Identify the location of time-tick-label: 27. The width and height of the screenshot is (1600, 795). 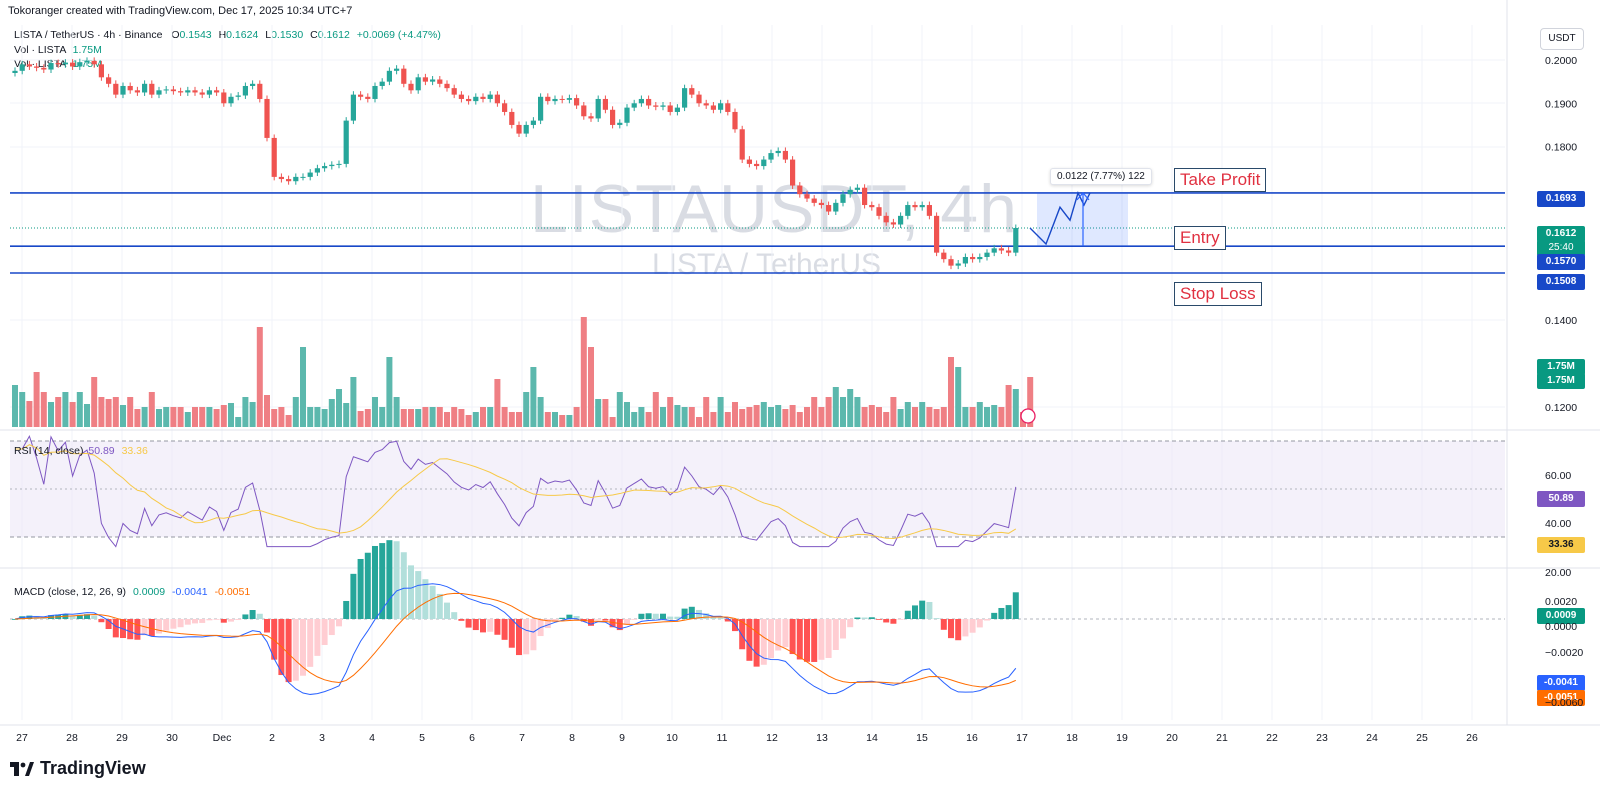
(22, 738).